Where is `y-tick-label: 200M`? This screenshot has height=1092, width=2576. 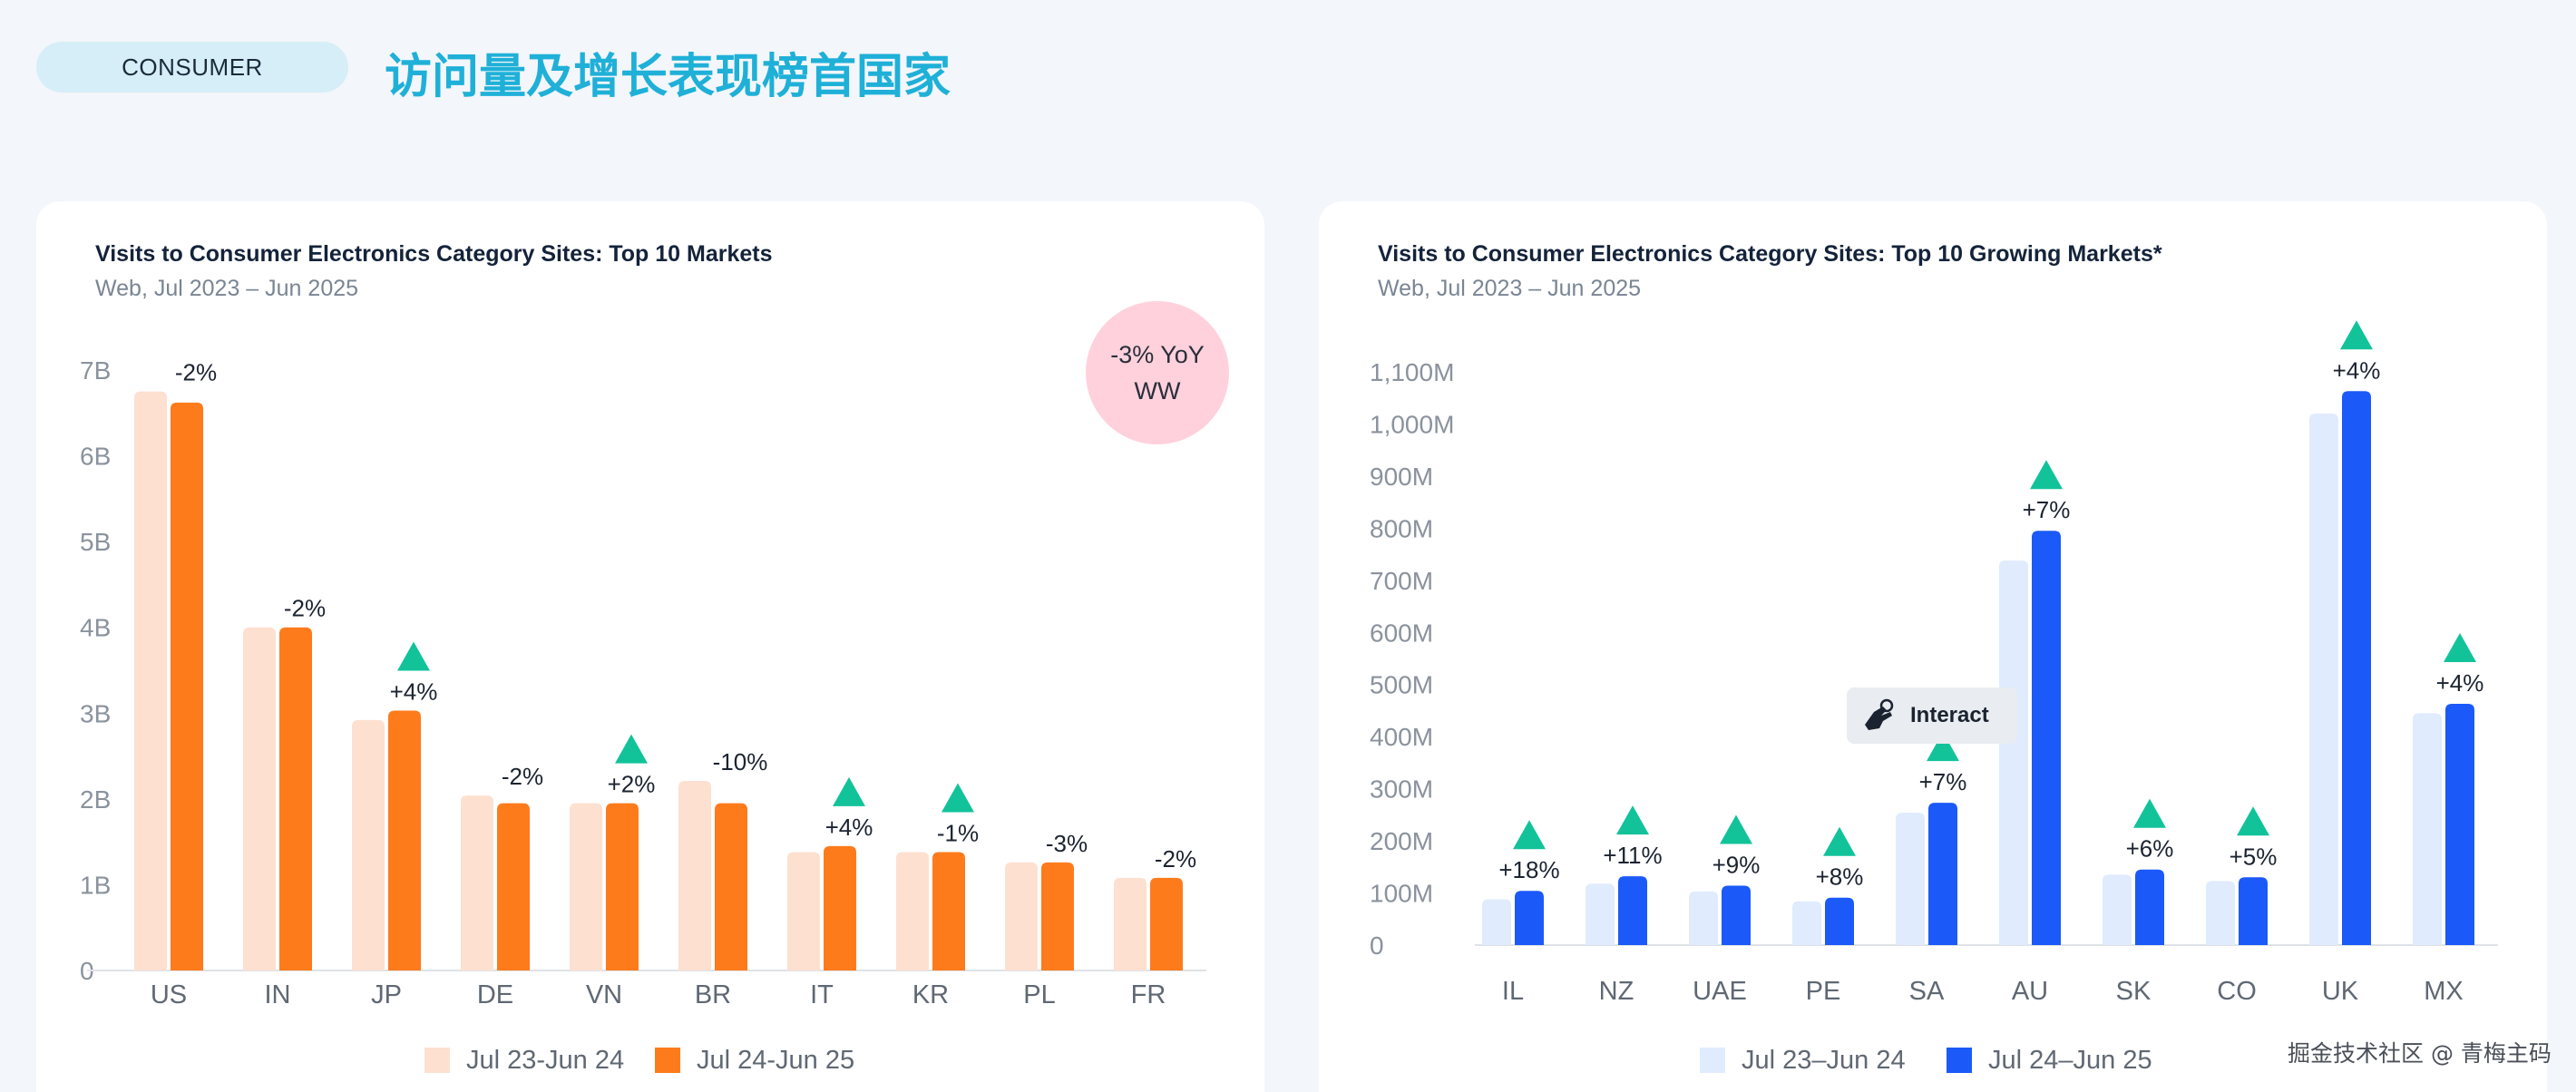
y-tick-label: 200M is located at coordinates (1401, 841).